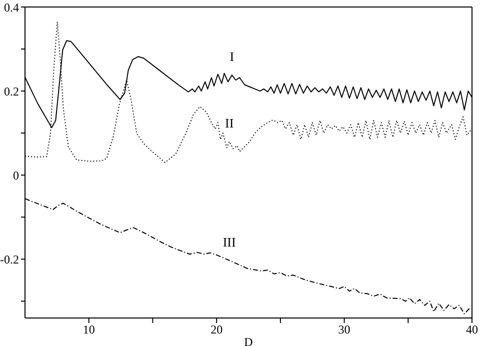 This screenshot has height=346, width=480. Describe the element at coordinates (229, 122) in the screenshot. I see `series-label: II` at that location.